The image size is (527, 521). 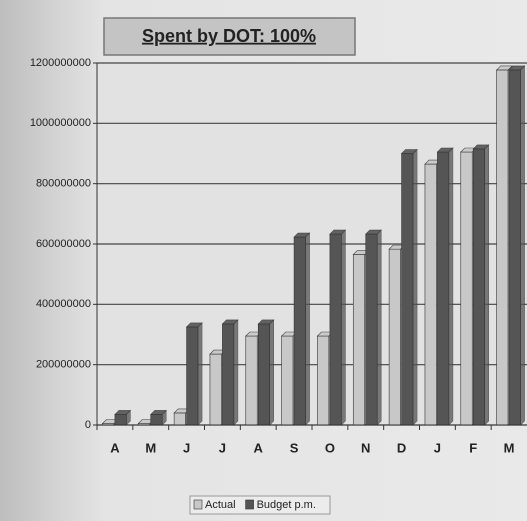 What do you see at coordinates (220, 505) in the screenshot?
I see `legend-label: Actual` at bounding box center [220, 505].